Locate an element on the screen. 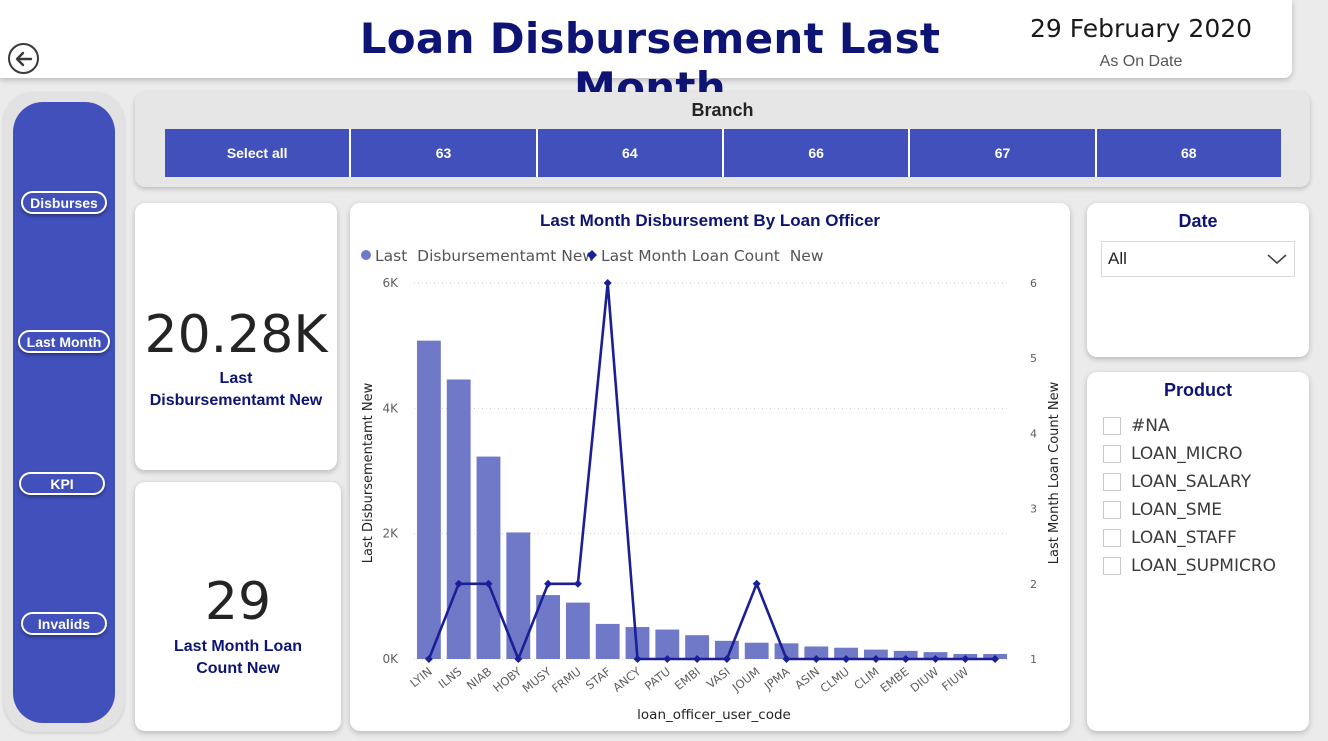 This screenshot has height=741, width=1328. product-option-label: LOAN_SME is located at coordinates (1176, 510).